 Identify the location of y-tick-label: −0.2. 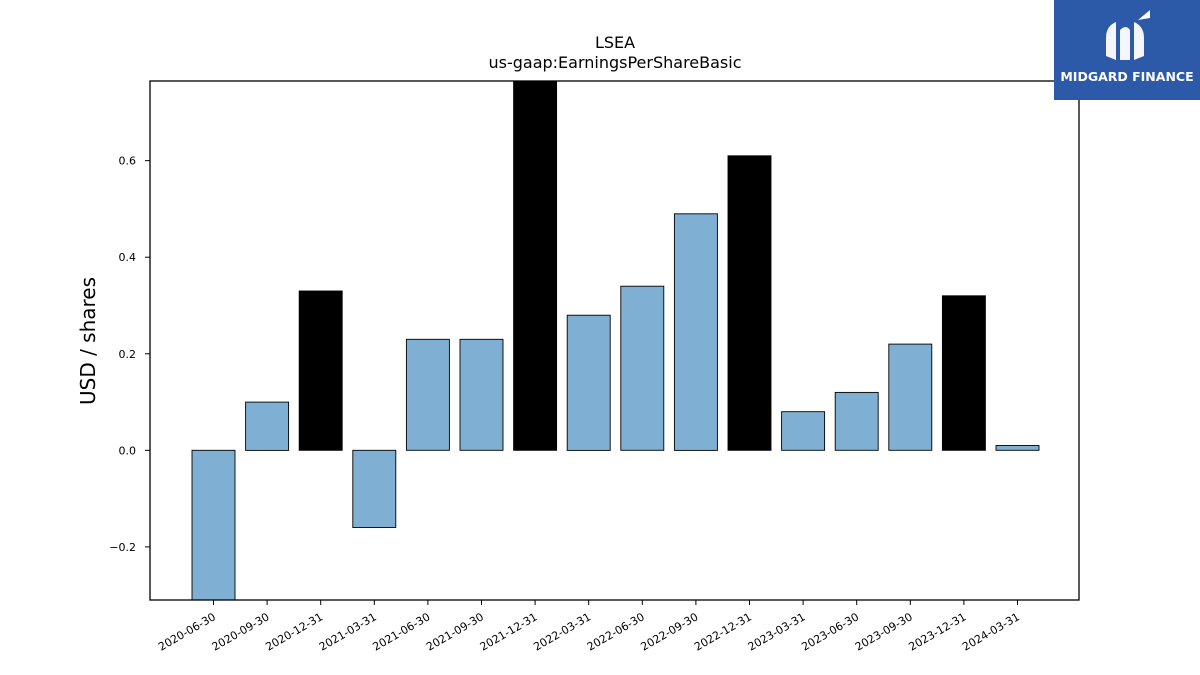
(122, 547).